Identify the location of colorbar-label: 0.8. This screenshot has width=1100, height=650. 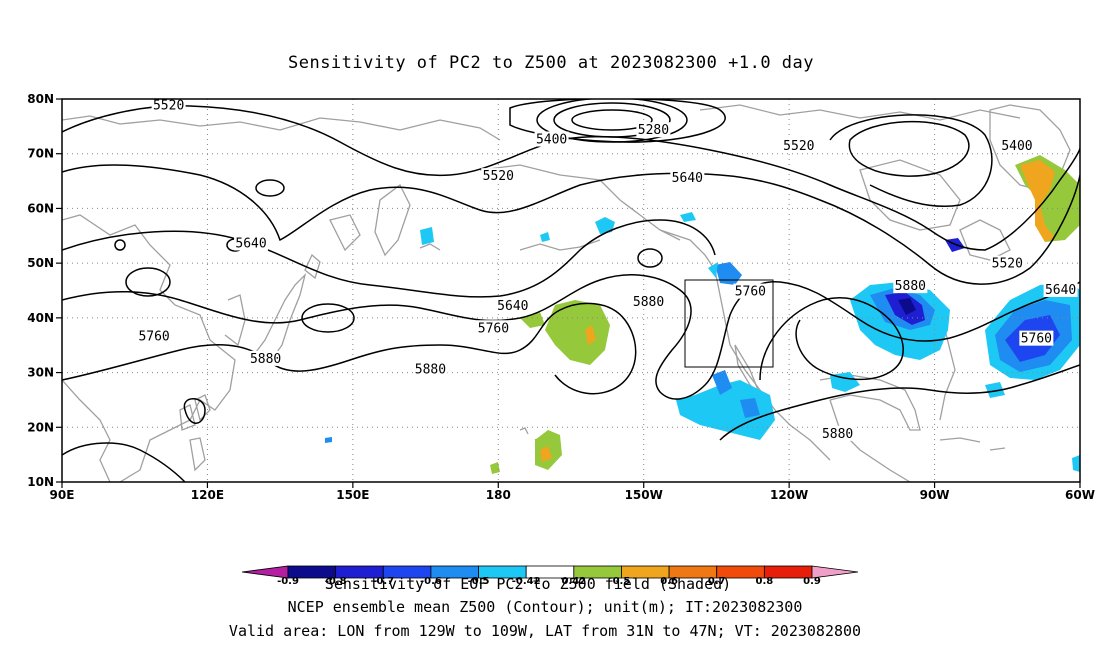
(765, 581).